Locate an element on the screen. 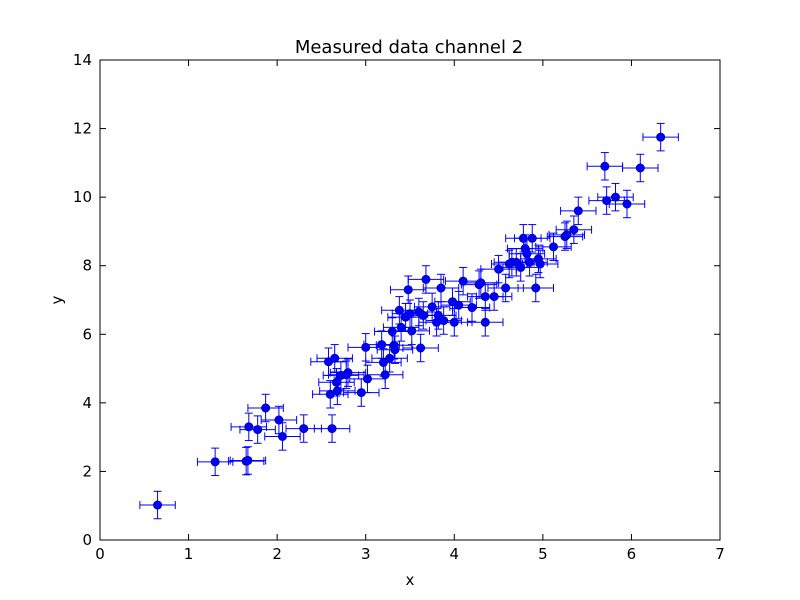 The image size is (800, 600). y-axis-label: y is located at coordinates (57, 299).